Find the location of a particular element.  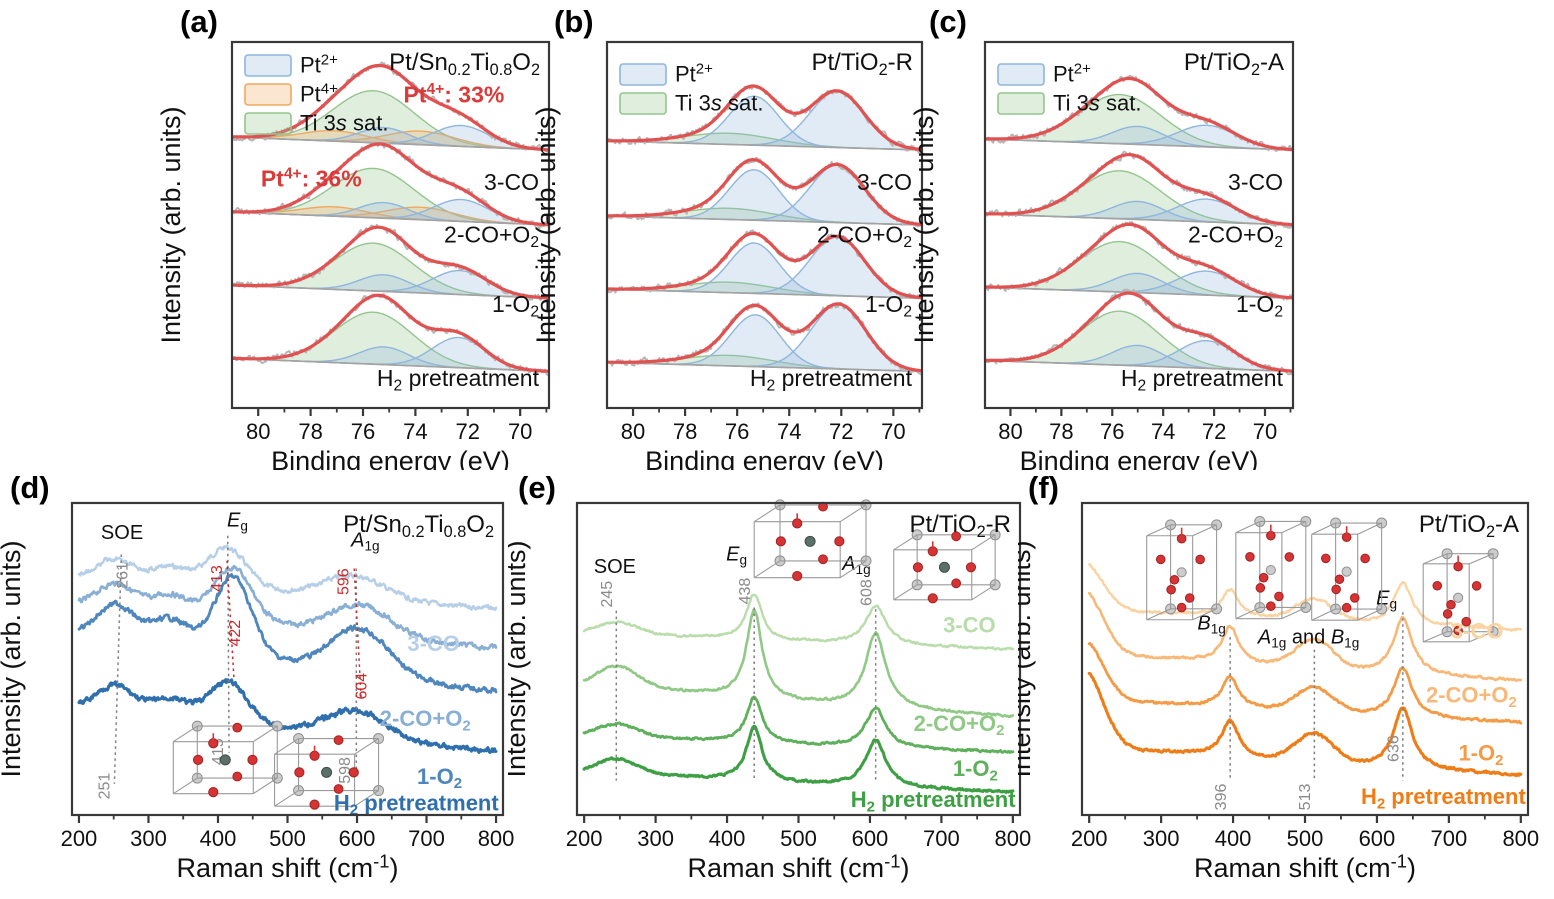

panel-label-d: (d) is located at coordinates (30, 487).